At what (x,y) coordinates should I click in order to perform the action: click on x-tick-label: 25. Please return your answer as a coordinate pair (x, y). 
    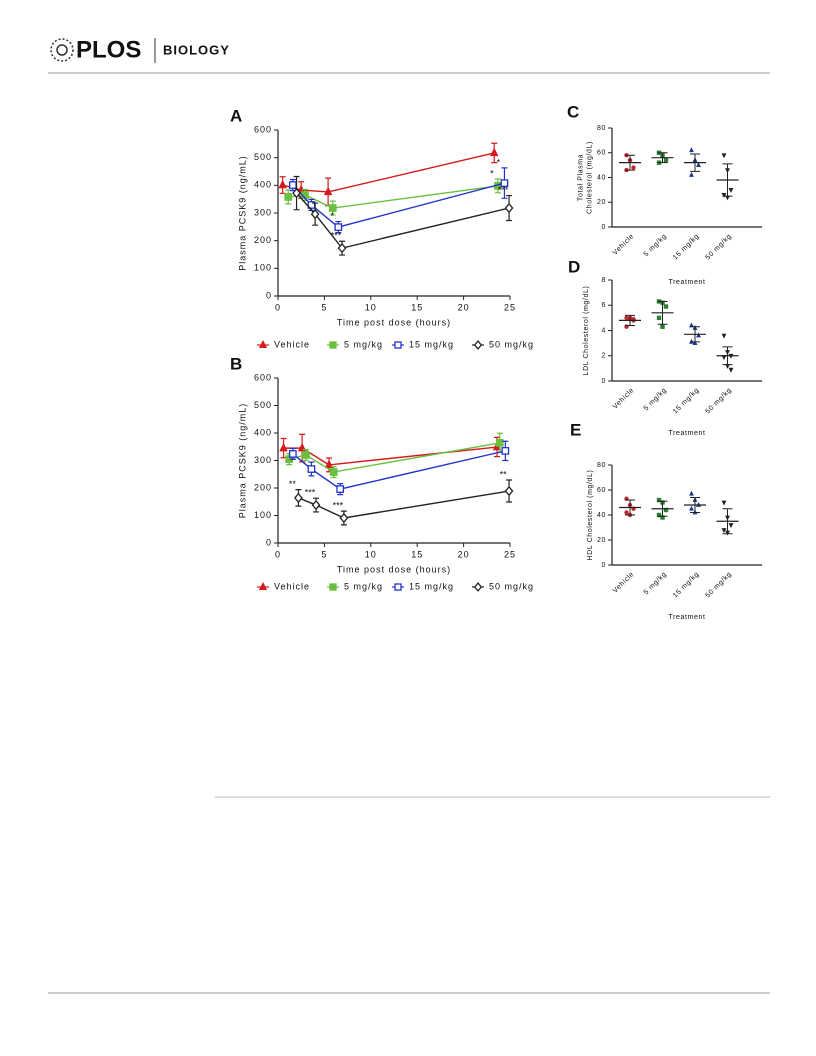
    Looking at the image, I should click on (510, 554).